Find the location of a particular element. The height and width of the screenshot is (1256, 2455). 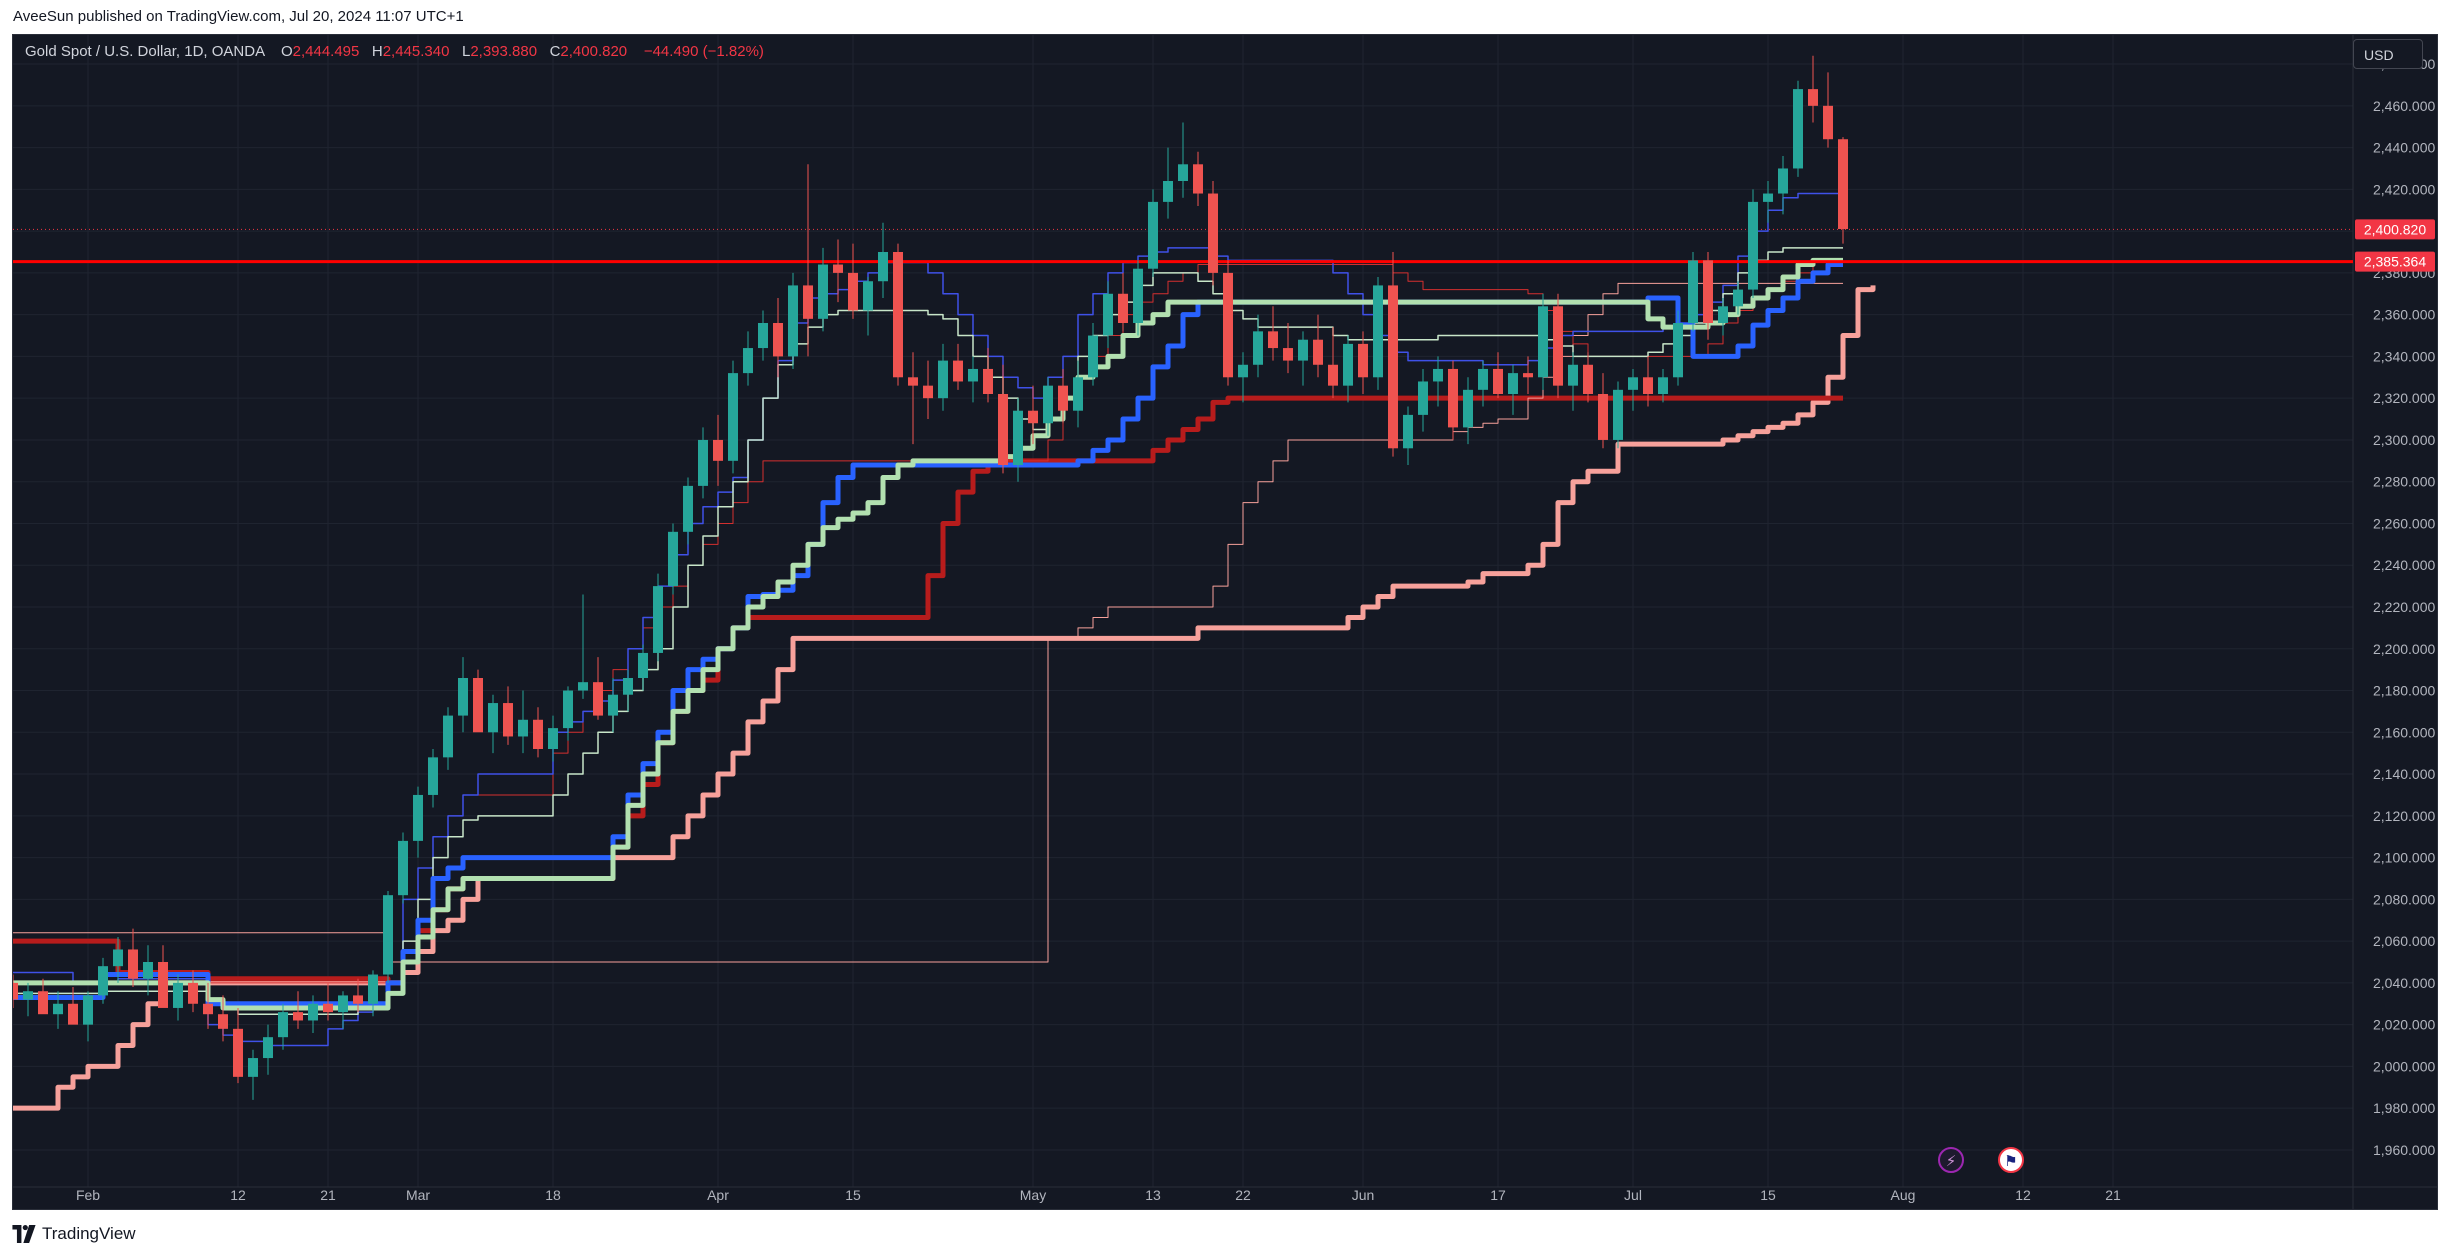

y-tick-label: 1,960.000 is located at coordinates (2404, 1150).